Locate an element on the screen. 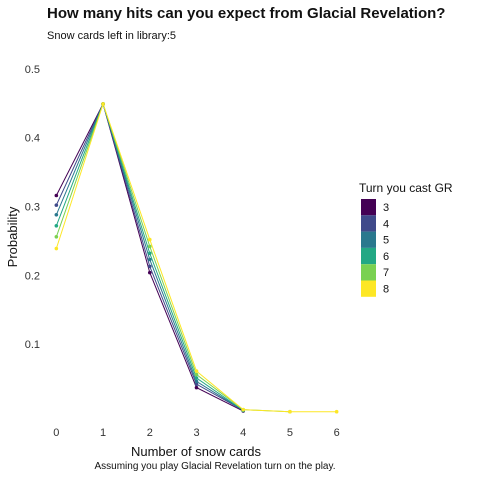 The height and width of the screenshot is (480, 480). y-axis-title: Probability is located at coordinates (12, 236).